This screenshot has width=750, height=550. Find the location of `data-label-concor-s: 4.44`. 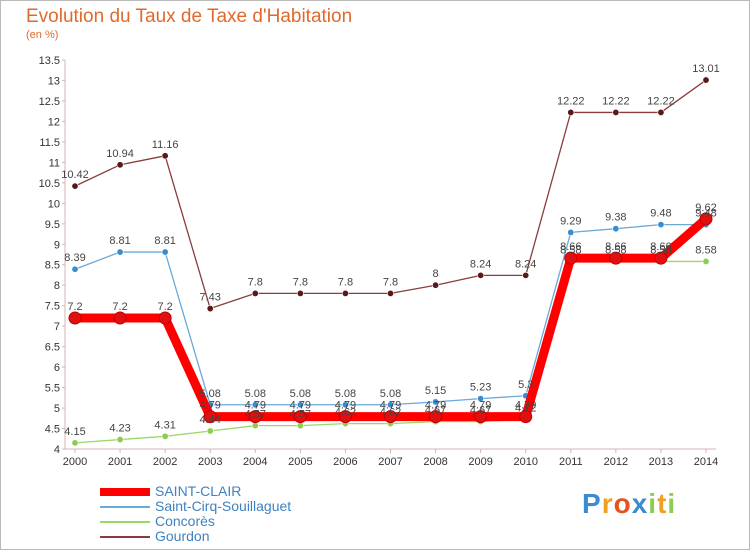

data-label-concor-s: 4.44 is located at coordinates (210, 420).